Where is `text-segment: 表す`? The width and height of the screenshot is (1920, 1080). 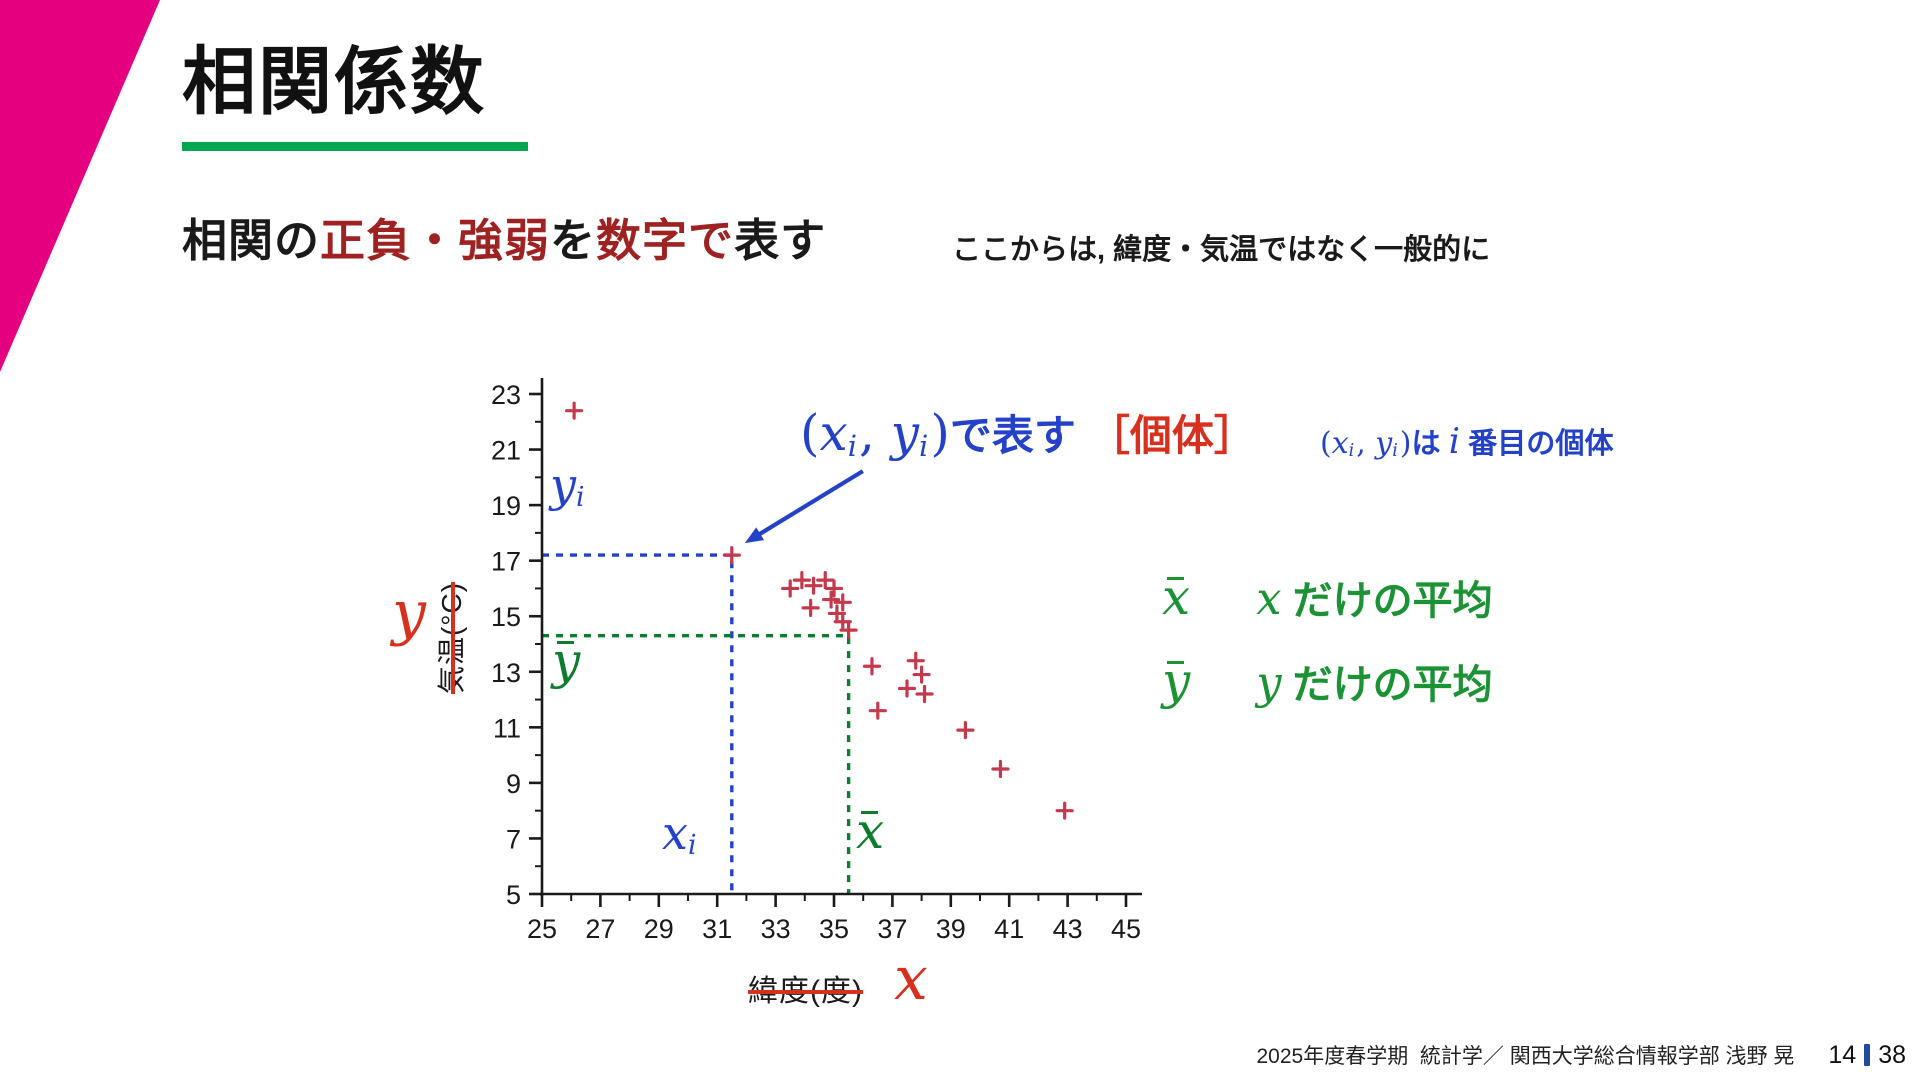
text-segment: 表す is located at coordinates (780, 240).